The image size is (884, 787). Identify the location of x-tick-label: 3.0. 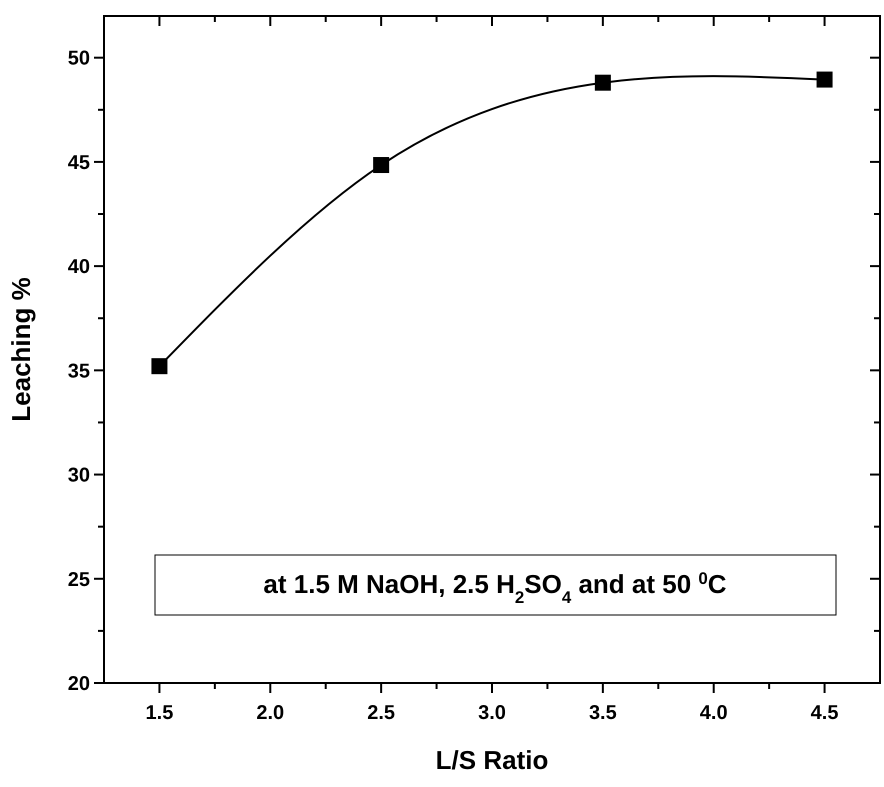
(492, 713).